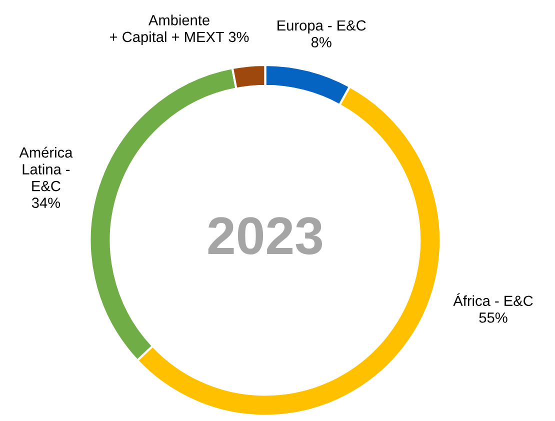 Image resolution: width=555 pixels, height=421 pixels. Describe the element at coordinates (321, 42) in the screenshot. I see `data-label: 8%` at that location.